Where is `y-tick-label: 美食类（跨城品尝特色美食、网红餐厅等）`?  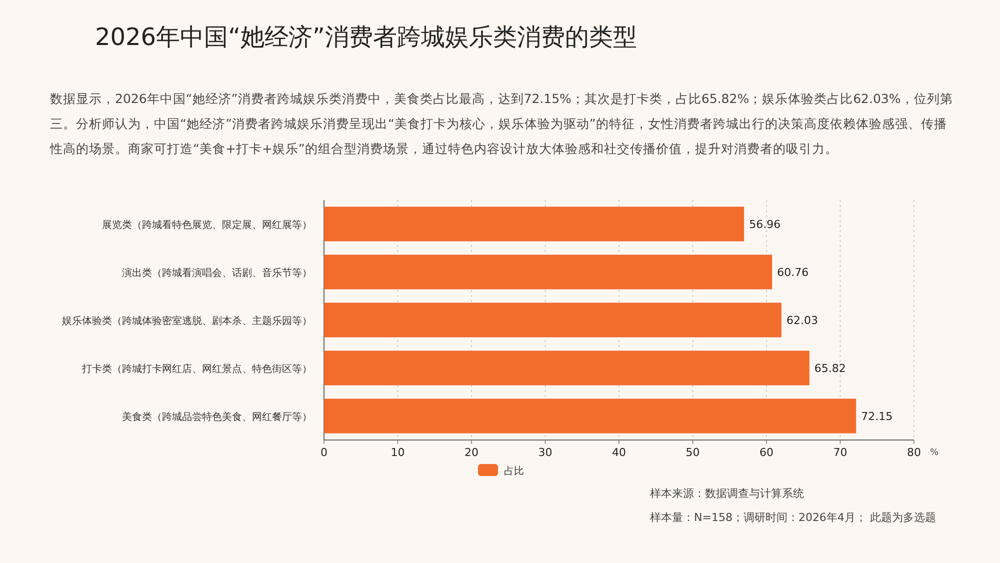 y-tick-label: 美食类（跨城品尝特色美食、网红餐厅等） is located at coordinates (217, 417).